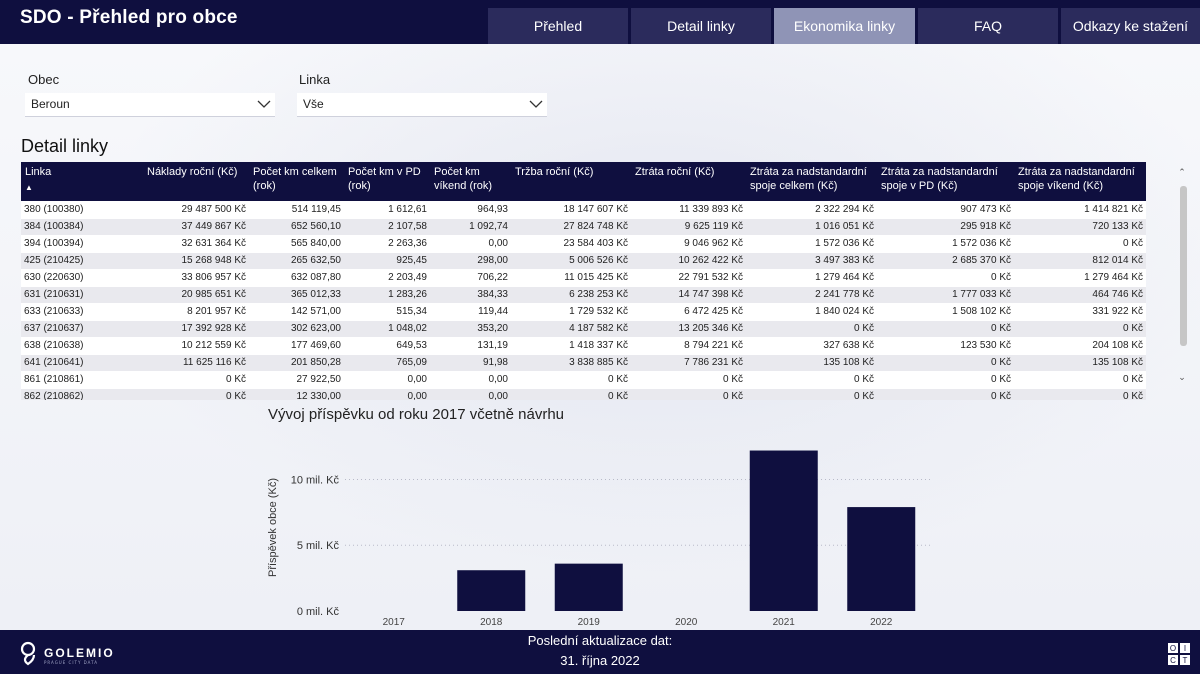  I want to click on table-cell: 1 729 532 Kč, so click(571, 312).